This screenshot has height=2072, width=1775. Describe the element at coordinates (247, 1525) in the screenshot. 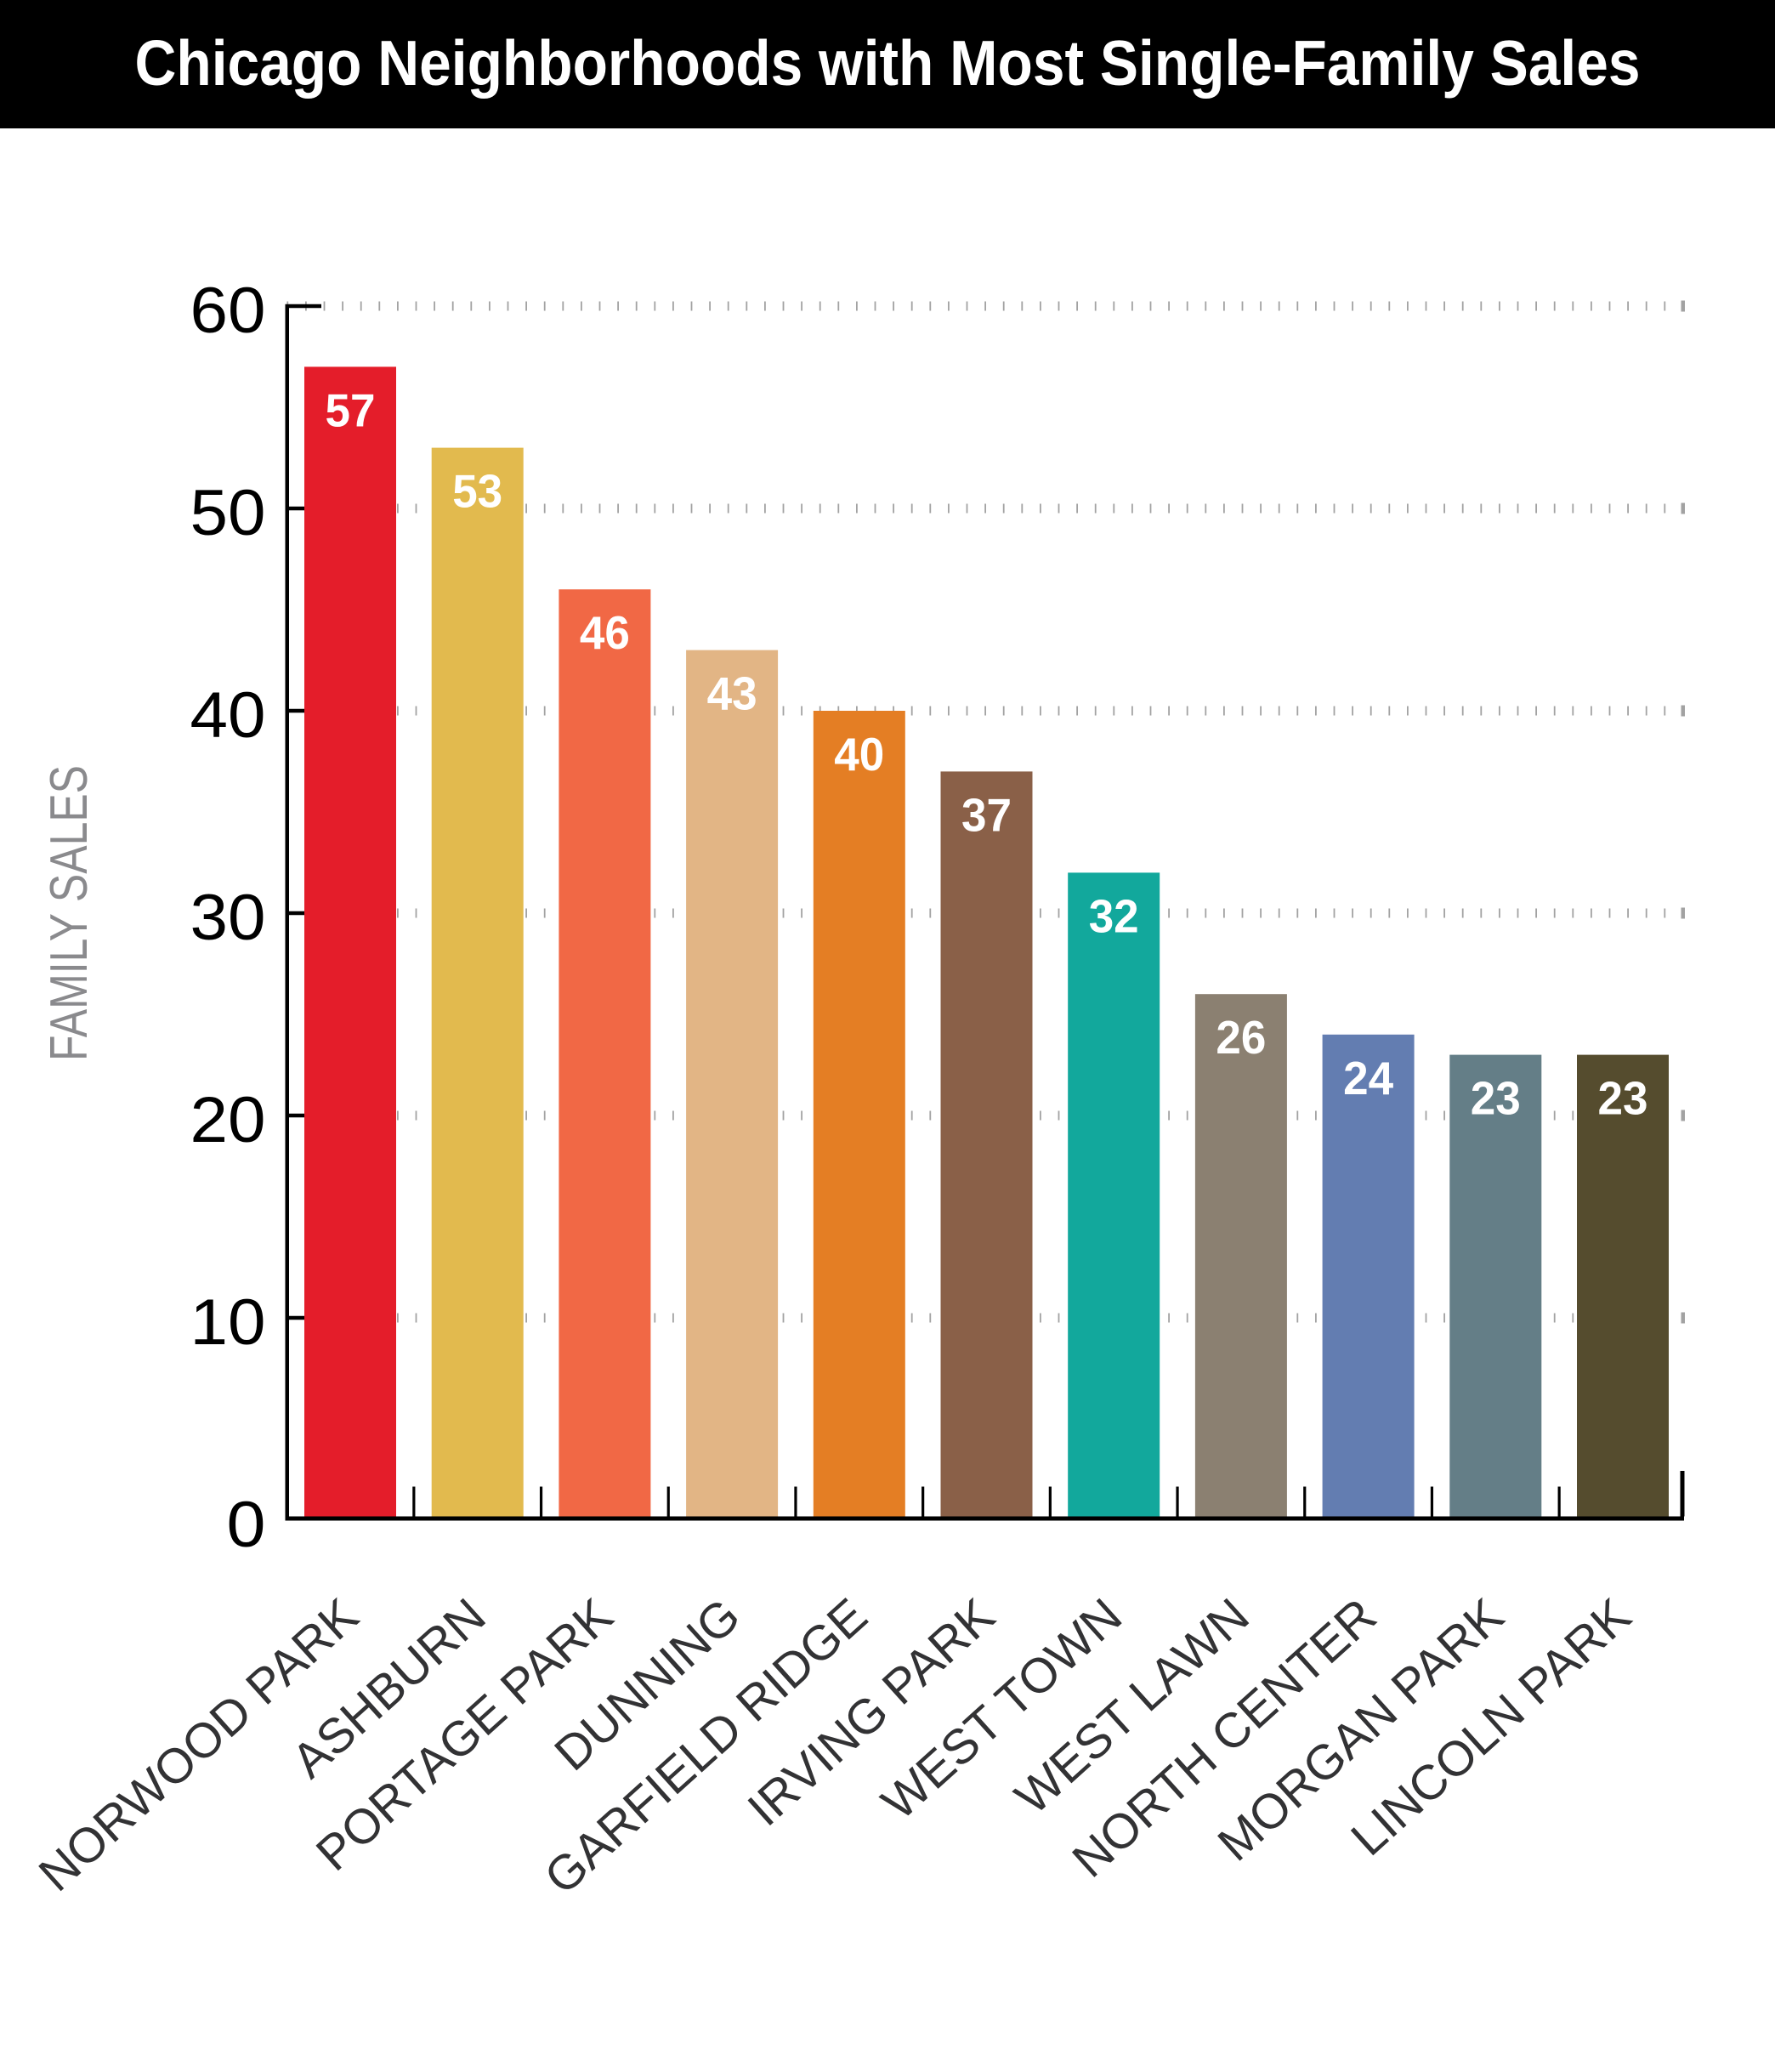

I see `svg-text: 0` at that location.